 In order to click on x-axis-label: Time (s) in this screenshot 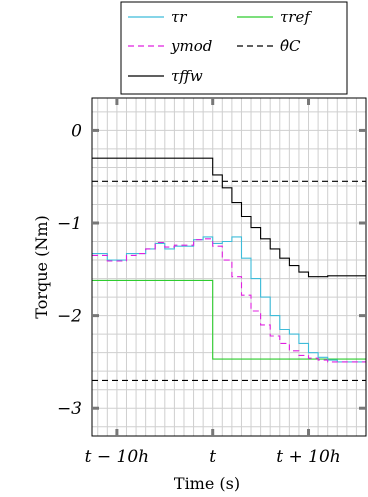, I will do `click(207, 483)`.